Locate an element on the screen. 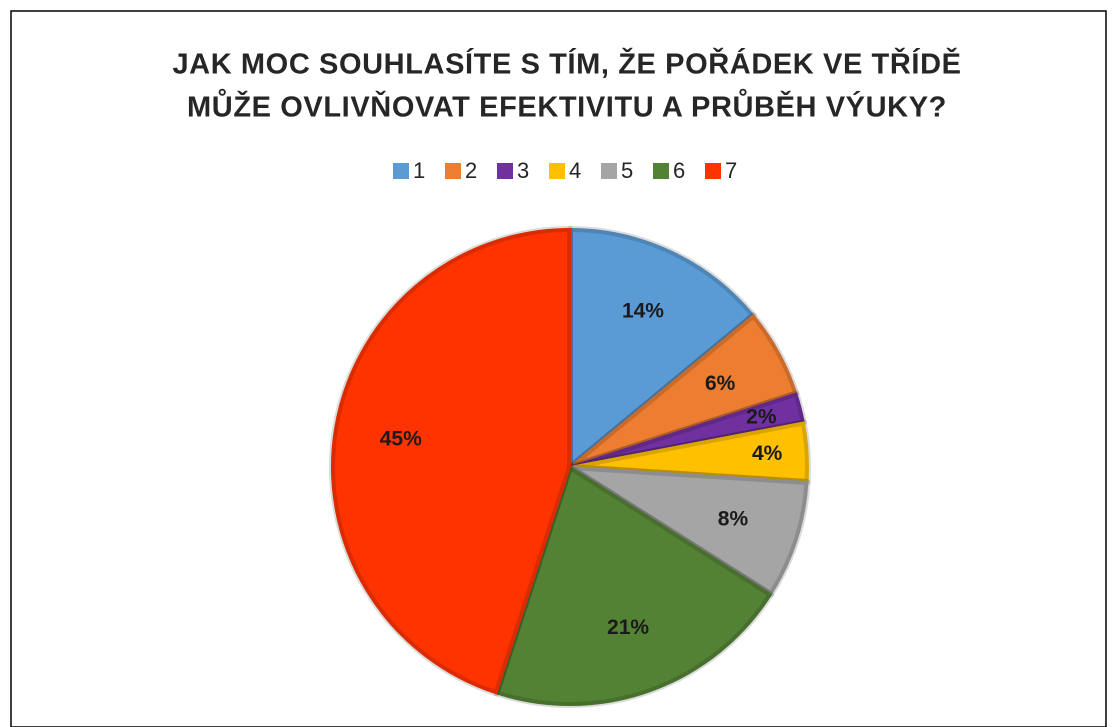 The height and width of the screenshot is (727, 1118). data-label: 6% is located at coordinates (720, 383).